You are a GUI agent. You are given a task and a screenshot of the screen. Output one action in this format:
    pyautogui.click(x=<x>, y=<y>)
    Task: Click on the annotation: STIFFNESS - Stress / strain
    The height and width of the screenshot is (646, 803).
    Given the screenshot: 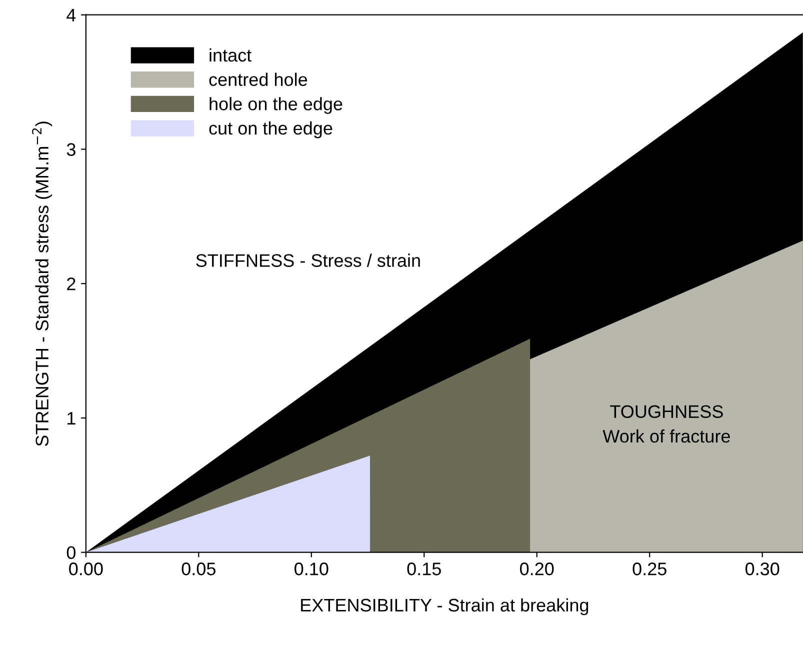 What is the action you would take?
    pyautogui.click(x=308, y=260)
    